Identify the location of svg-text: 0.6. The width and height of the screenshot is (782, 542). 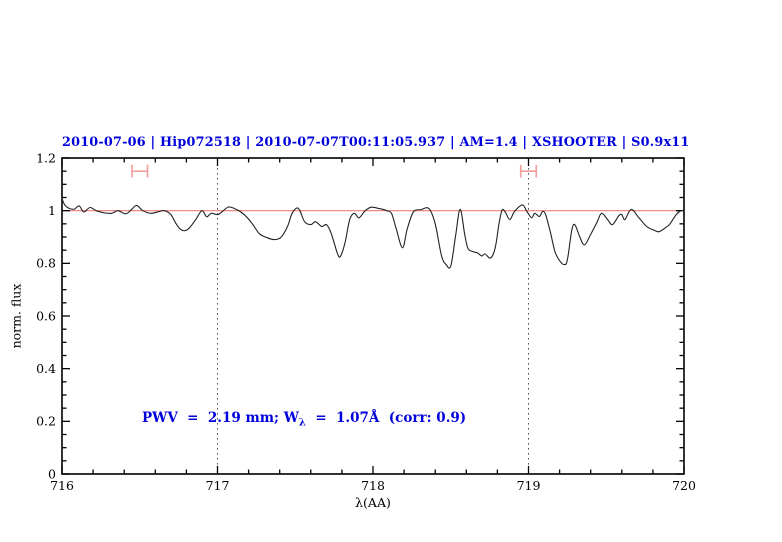
(46, 315).